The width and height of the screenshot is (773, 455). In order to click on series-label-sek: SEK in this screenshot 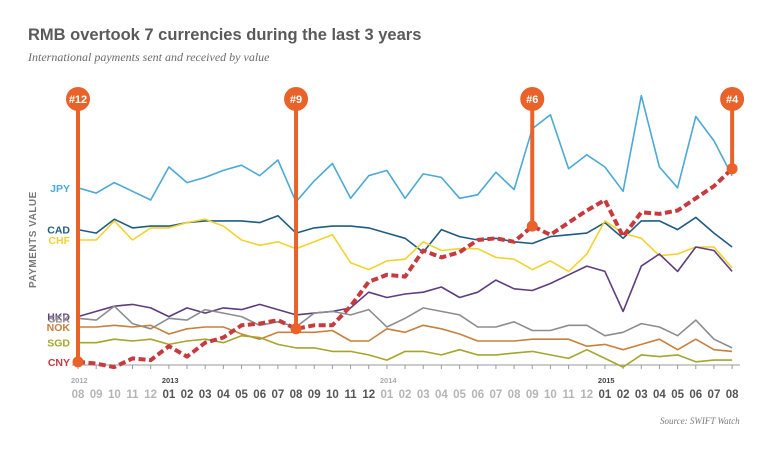, I will do `click(59, 319)`.